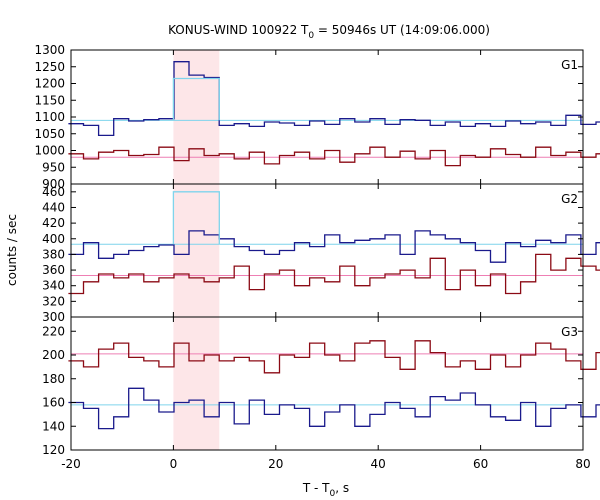  What do you see at coordinates (53, 167) in the screenshot?
I see `y-tick-label: 950` at bounding box center [53, 167].